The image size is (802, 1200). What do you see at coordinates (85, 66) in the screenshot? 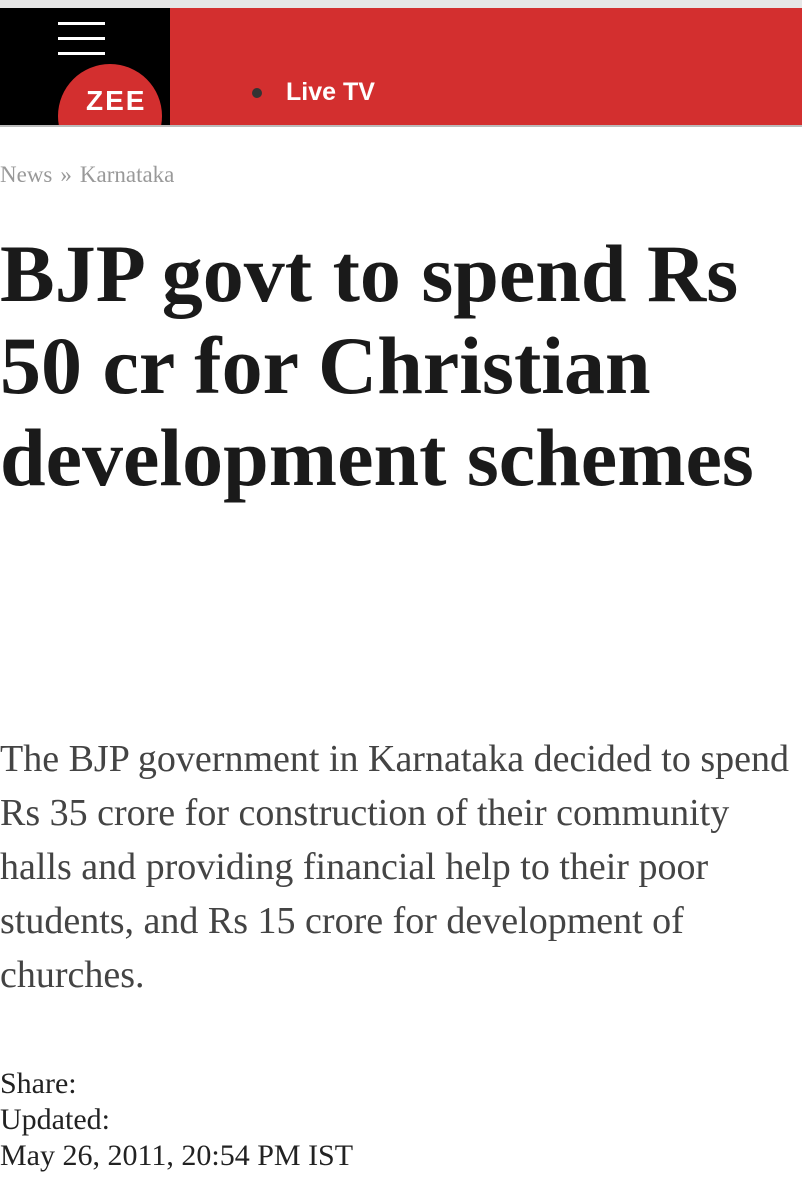
I see `logo-box: ZEE` at bounding box center [85, 66].